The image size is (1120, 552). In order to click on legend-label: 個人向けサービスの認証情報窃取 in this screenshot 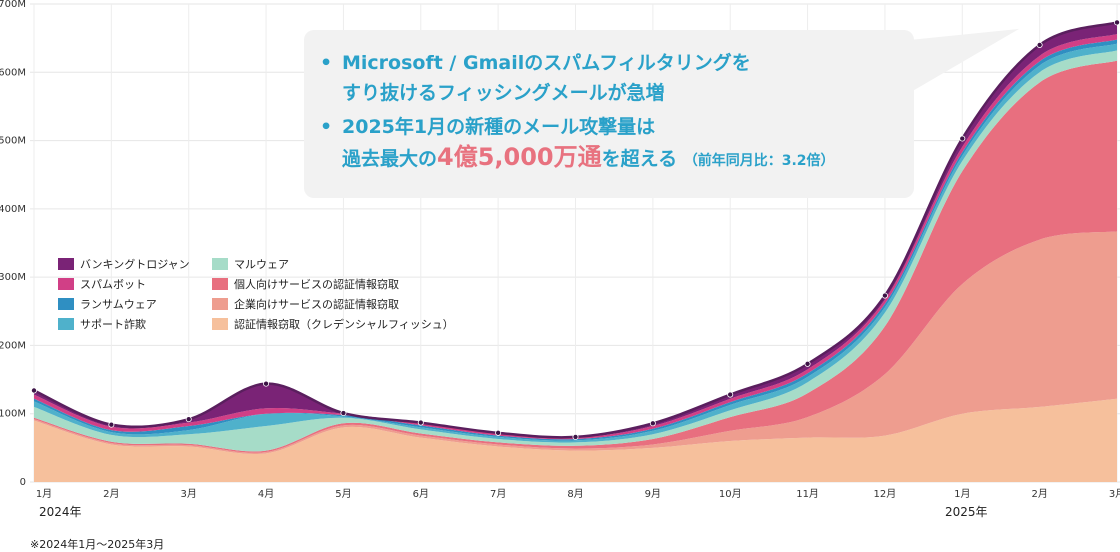, I will do `click(316, 284)`.